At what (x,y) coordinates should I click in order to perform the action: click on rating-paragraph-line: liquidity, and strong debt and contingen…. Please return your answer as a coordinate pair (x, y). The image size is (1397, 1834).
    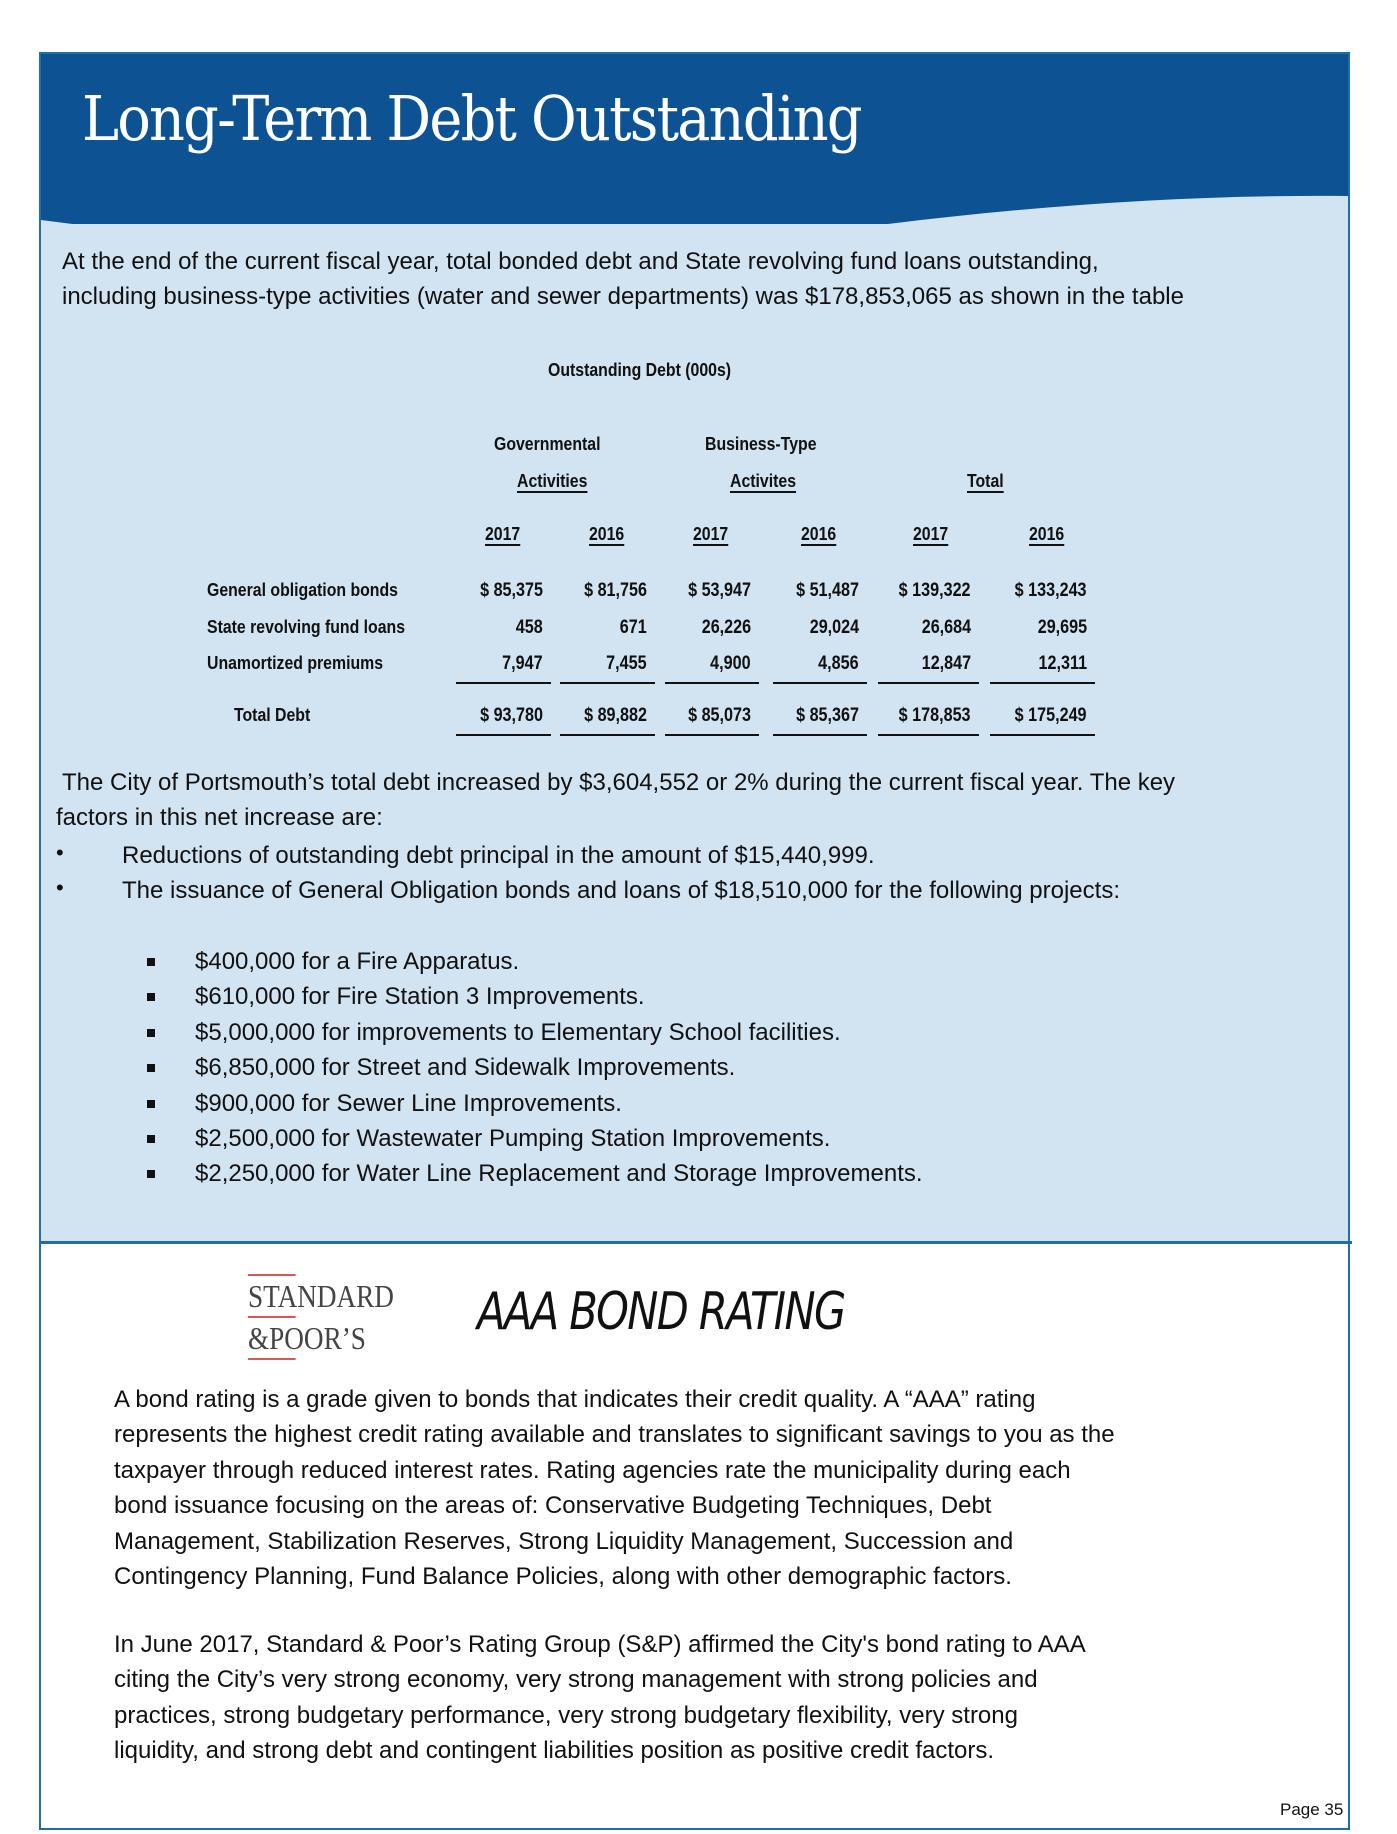
    Looking at the image, I should click on (554, 1751).